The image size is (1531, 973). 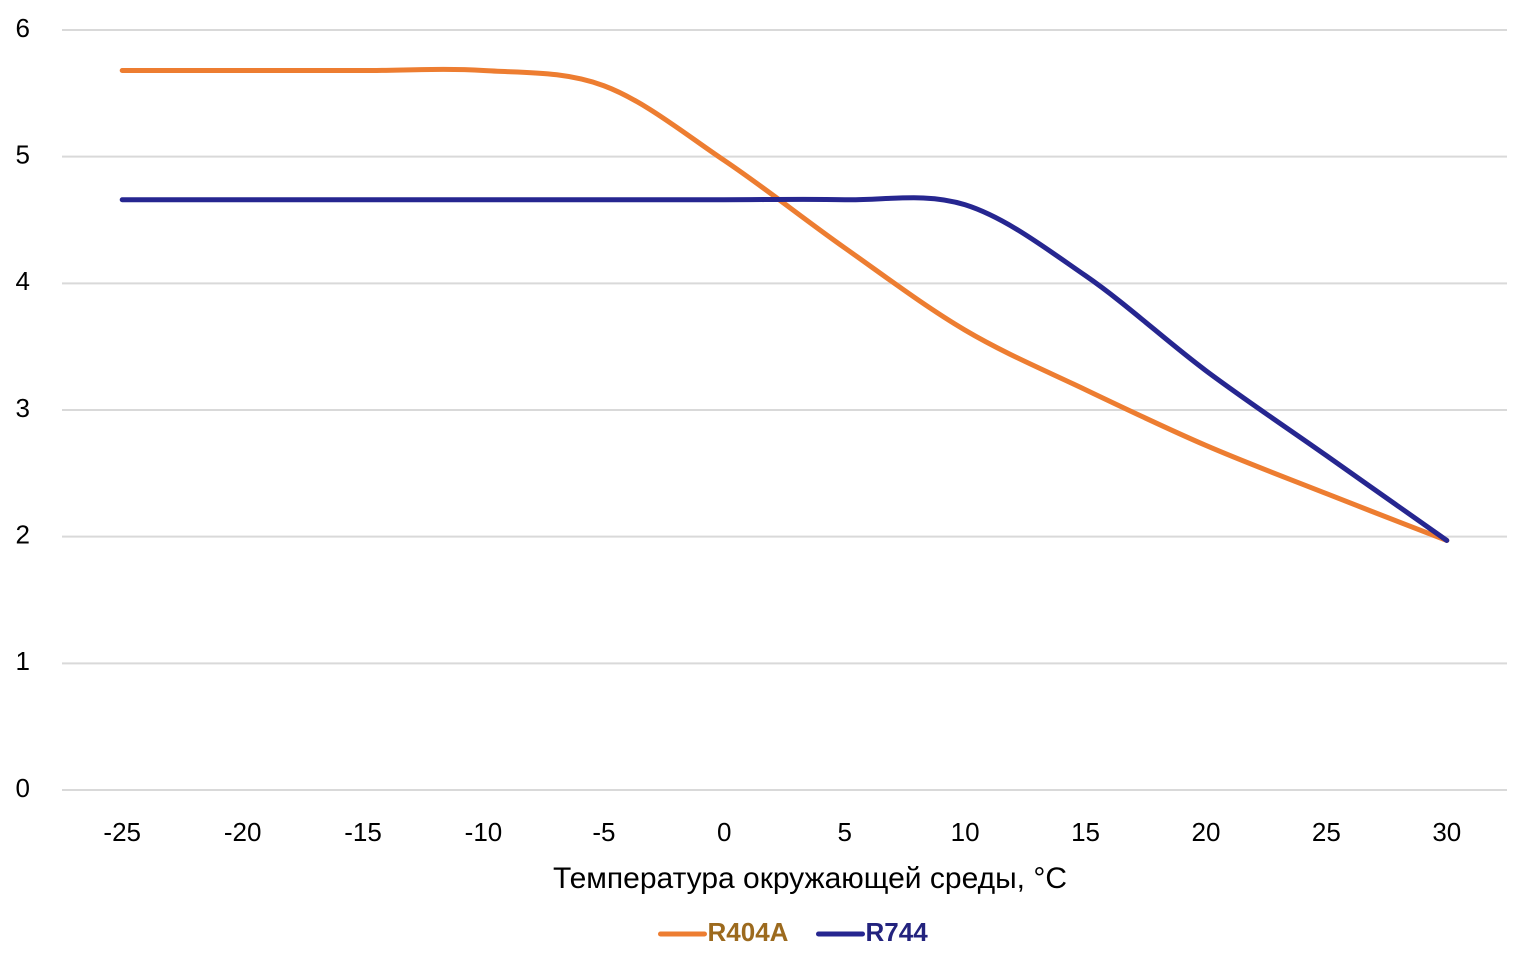 I want to click on legend-label: R744, so click(x=897, y=932).